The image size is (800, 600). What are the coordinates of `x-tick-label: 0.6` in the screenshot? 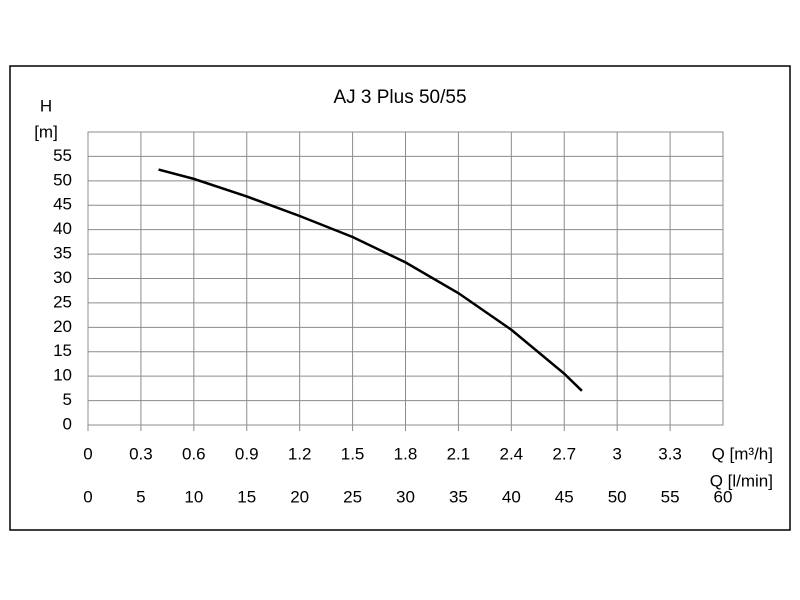 It's located at (194, 453).